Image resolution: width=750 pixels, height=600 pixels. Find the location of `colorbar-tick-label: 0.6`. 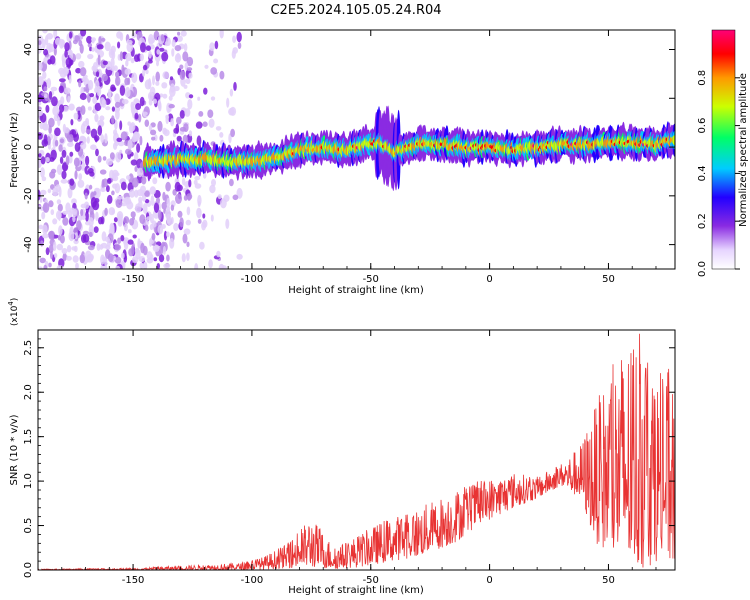

colorbar-tick-label: 0.6 is located at coordinates (702, 126).